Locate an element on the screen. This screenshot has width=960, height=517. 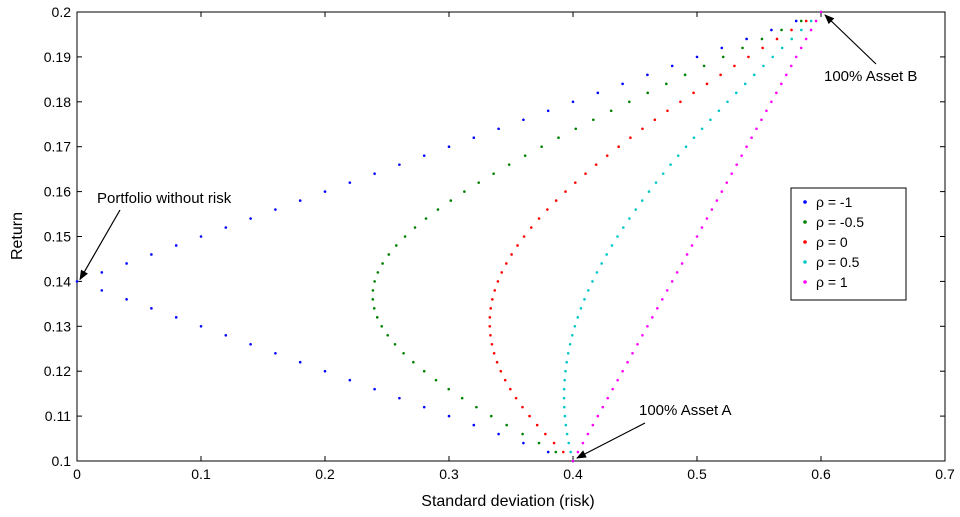
y-tick-label: 0.18 is located at coordinates (57, 102).